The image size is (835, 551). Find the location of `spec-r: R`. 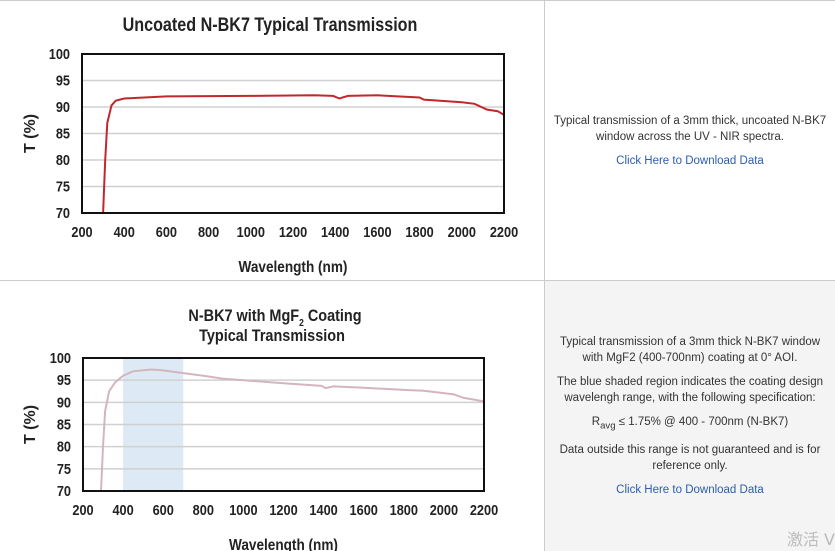

spec-r: R is located at coordinates (596, 421).